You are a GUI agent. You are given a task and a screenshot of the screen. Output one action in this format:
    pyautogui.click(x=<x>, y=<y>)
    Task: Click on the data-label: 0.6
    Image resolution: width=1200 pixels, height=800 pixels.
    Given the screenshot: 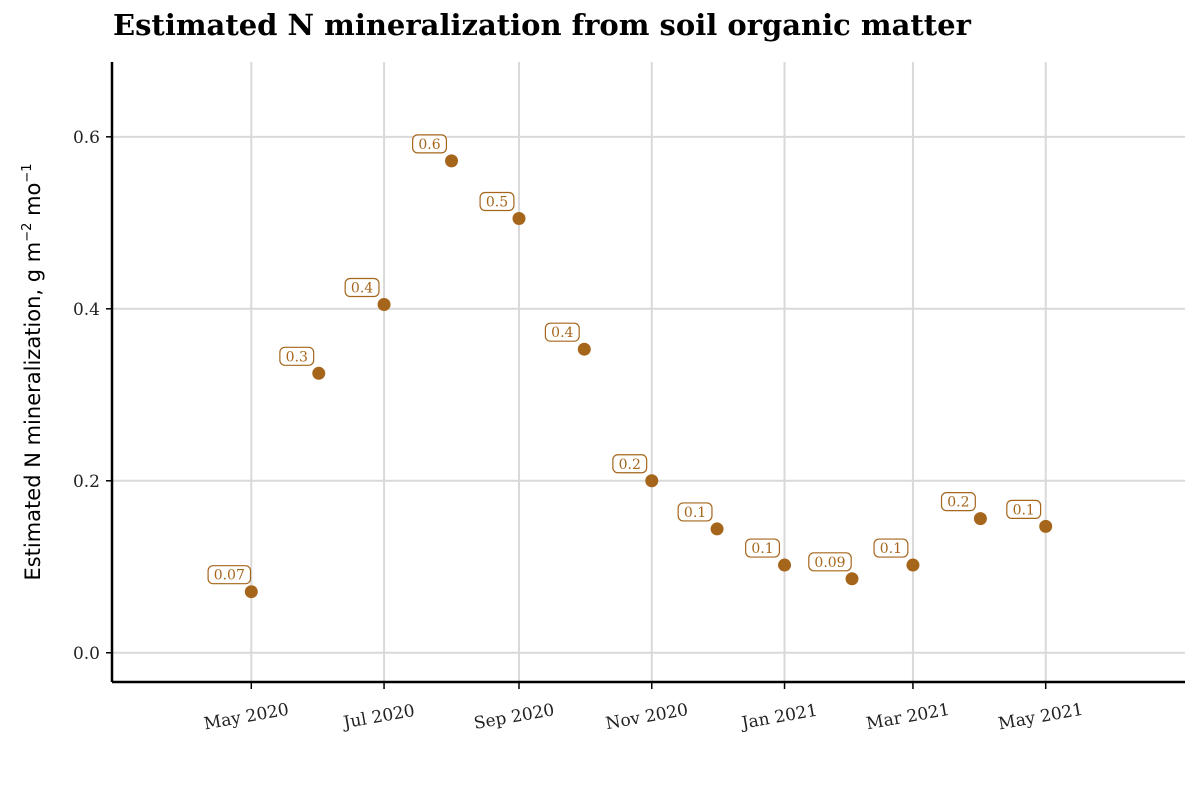 What is the action you would take?
    pyautogui.click(x=429, y=145)
    